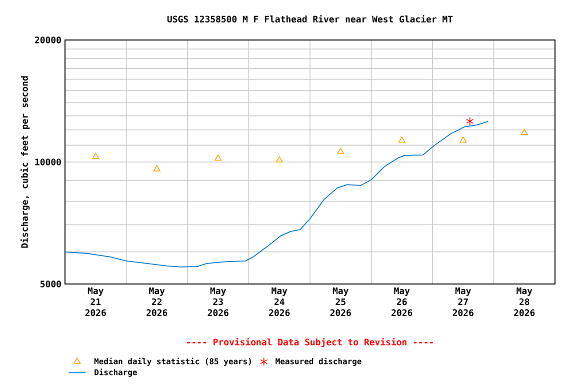 The image size is (576, 384). What do you see at coordinates (50, 284) in the screenshot?
I see `y-tick-label: 5000` at bounding box center [50, 284].